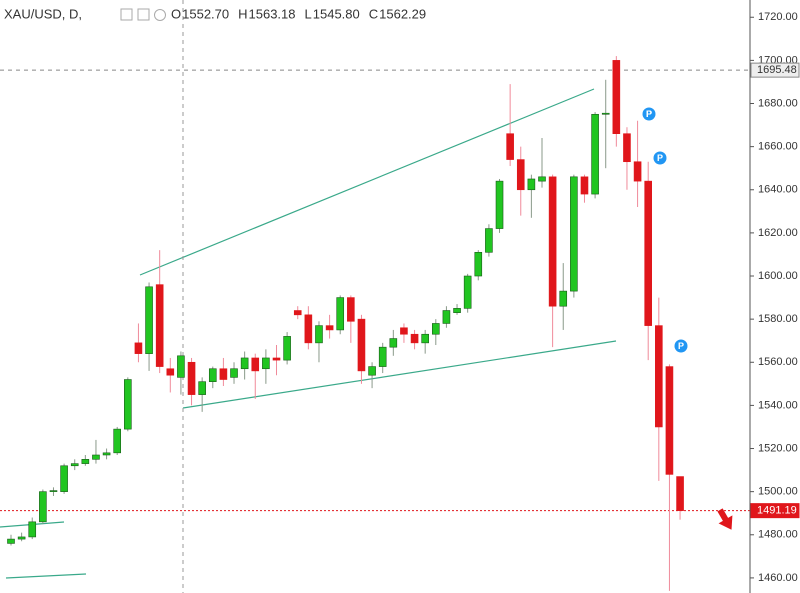 The height and width of the screenshot is (593, 800). What do you see at coordinates (725, 519) in the screenshot?
I see `arrow-icon` at bounding box center [725, 519].